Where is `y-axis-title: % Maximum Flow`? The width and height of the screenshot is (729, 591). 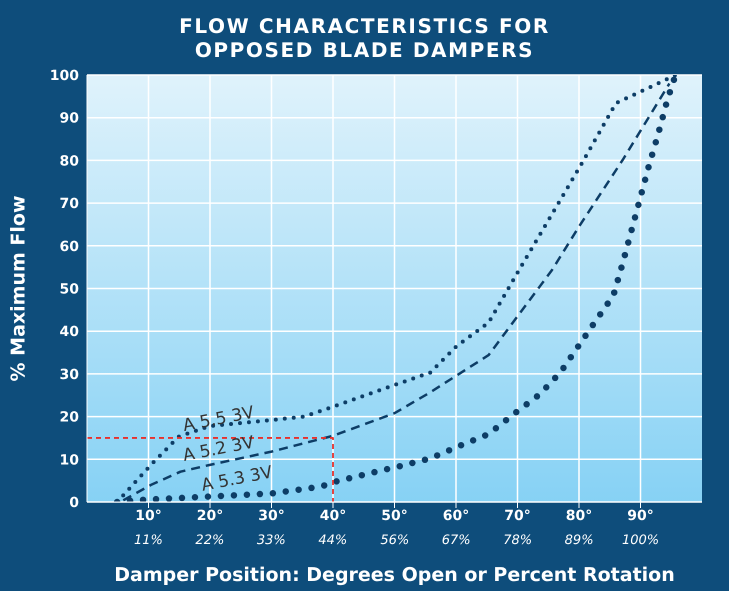
y-axis-title: % Maximum Flow is located at coordinates (19, 289).